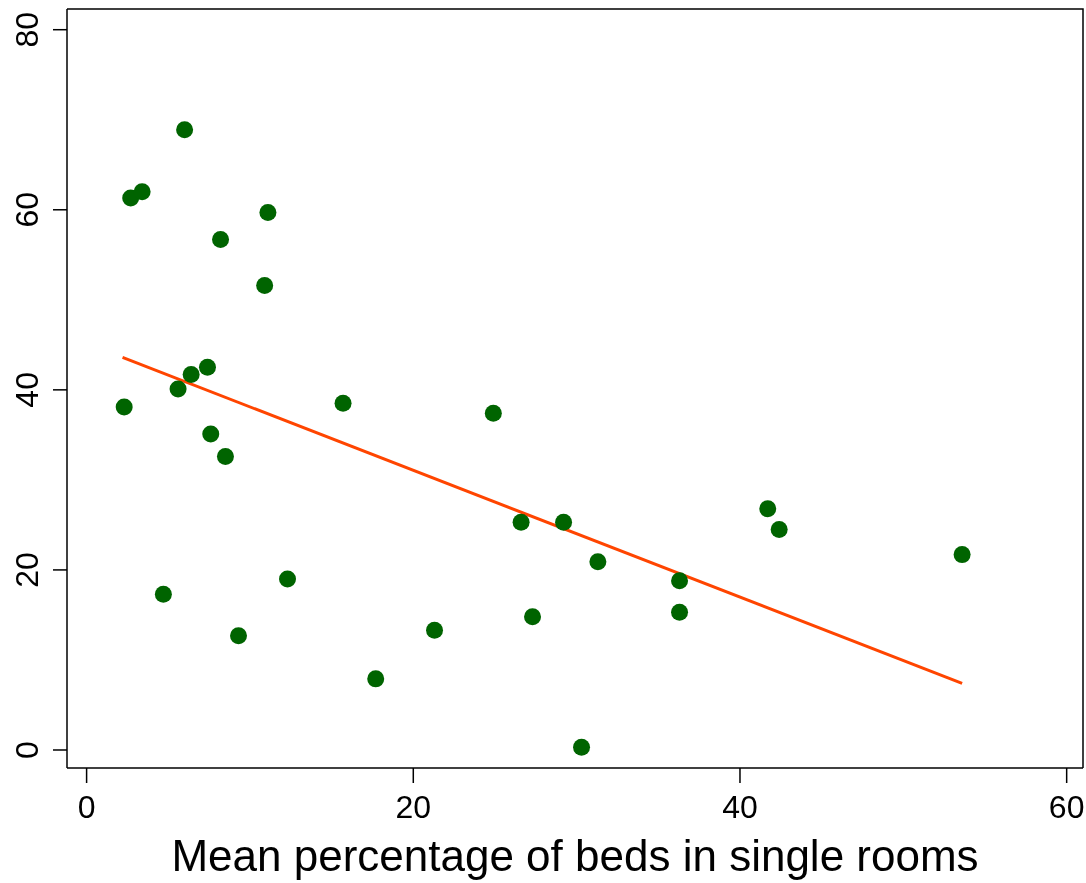 This screenshot has height=883, width=1086. Describe the element at coordinates (1066, 807) in the screenshot. I see `x-tick-label: 60` at that location.